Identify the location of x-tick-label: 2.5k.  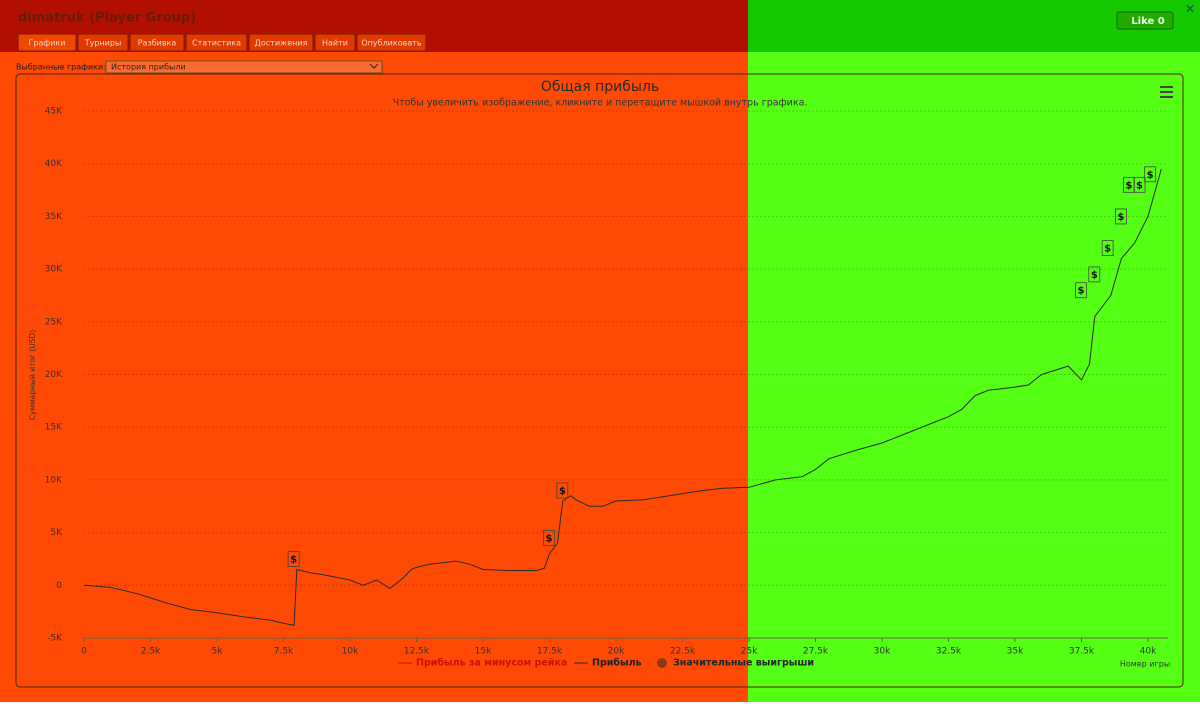
(151, 652).